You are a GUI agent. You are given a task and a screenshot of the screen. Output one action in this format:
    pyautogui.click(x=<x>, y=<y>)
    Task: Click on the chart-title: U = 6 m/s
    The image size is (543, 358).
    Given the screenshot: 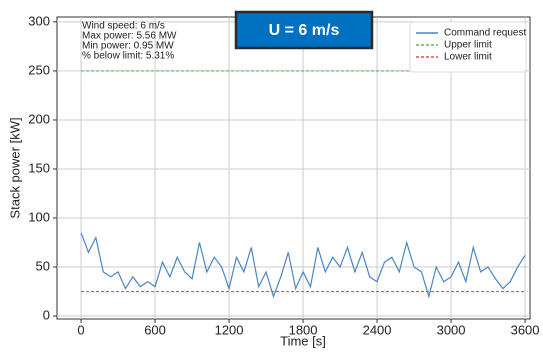 What is the action you would take?
    pyautogui.click(x=304, y=30)
    